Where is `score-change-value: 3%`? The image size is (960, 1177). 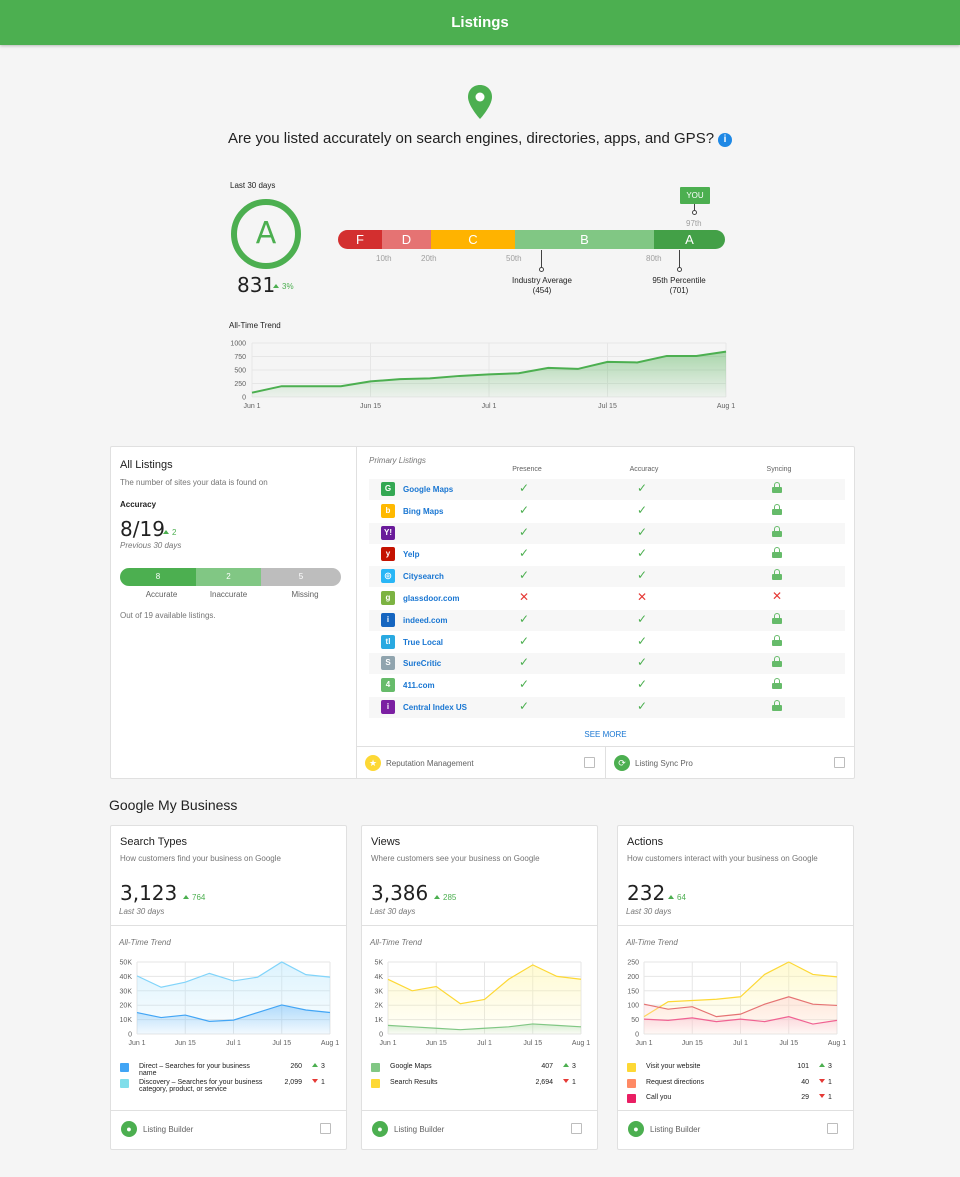
score-change-value: 3% is located at coordinates (288, 286).